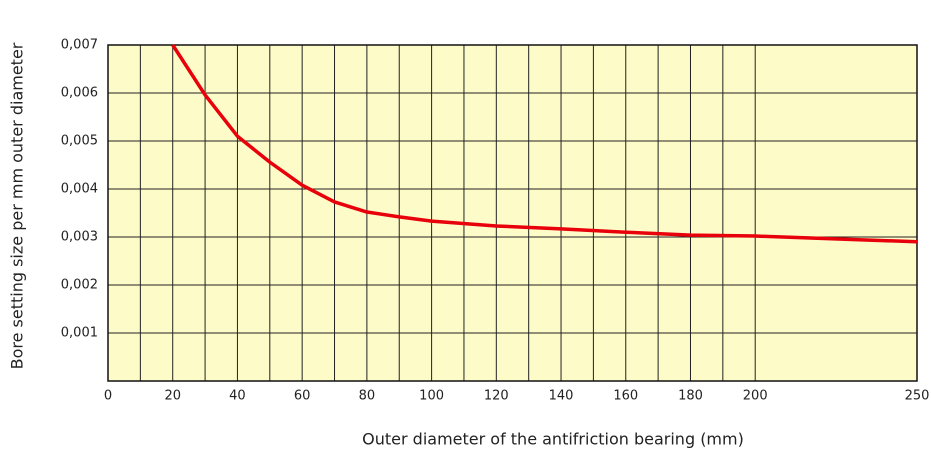 This screenshot has height=464, width=931. What do you see at coordinates (172, 396) in the screenshot?
I see `x-tick-label: 20` at bounding box center [172, 396].